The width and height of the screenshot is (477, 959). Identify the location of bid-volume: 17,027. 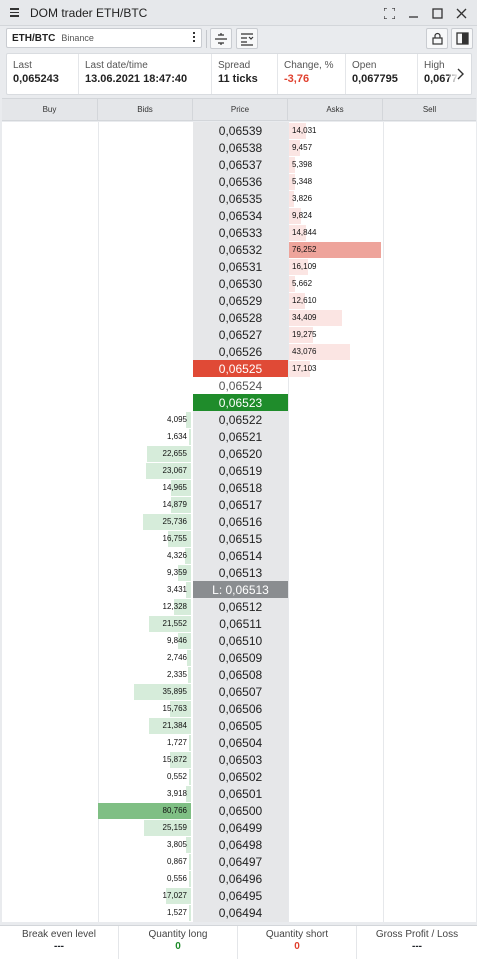
(174, 895).